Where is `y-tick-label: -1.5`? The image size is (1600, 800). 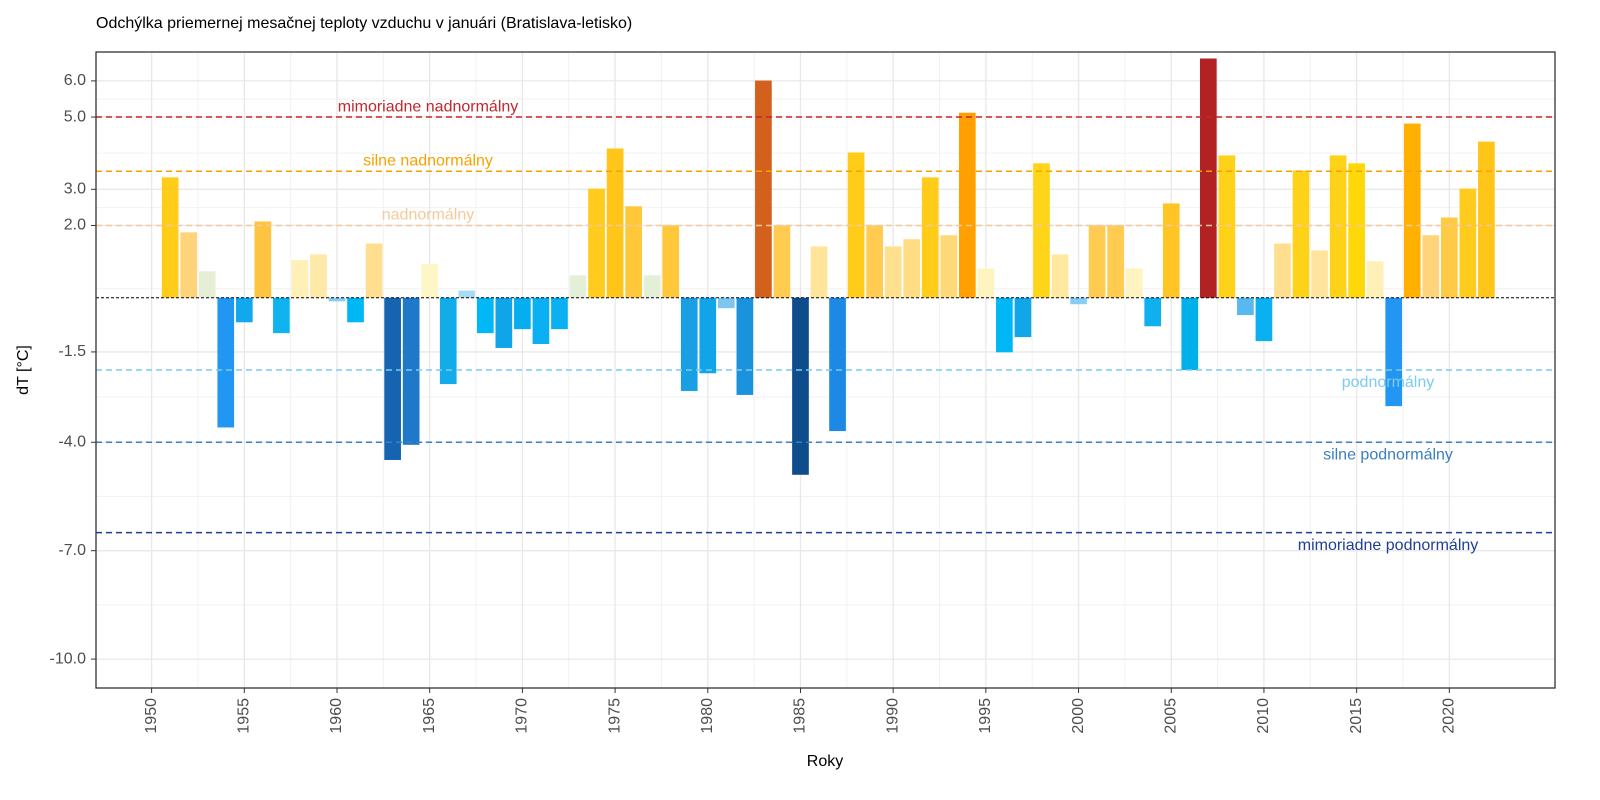
y-tick-label: -1.5 is located at coordinates (72, 351).